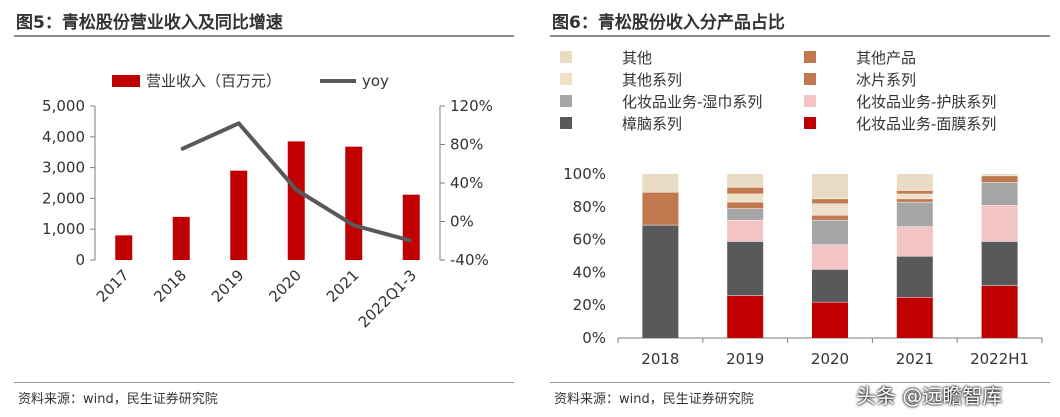 The height and width of the screenshot is (417, 1060). What do you see at coordinates (589, 207) in the screenshot?
I see `y-tick-label: 80%` at bounding box center [589, 207].